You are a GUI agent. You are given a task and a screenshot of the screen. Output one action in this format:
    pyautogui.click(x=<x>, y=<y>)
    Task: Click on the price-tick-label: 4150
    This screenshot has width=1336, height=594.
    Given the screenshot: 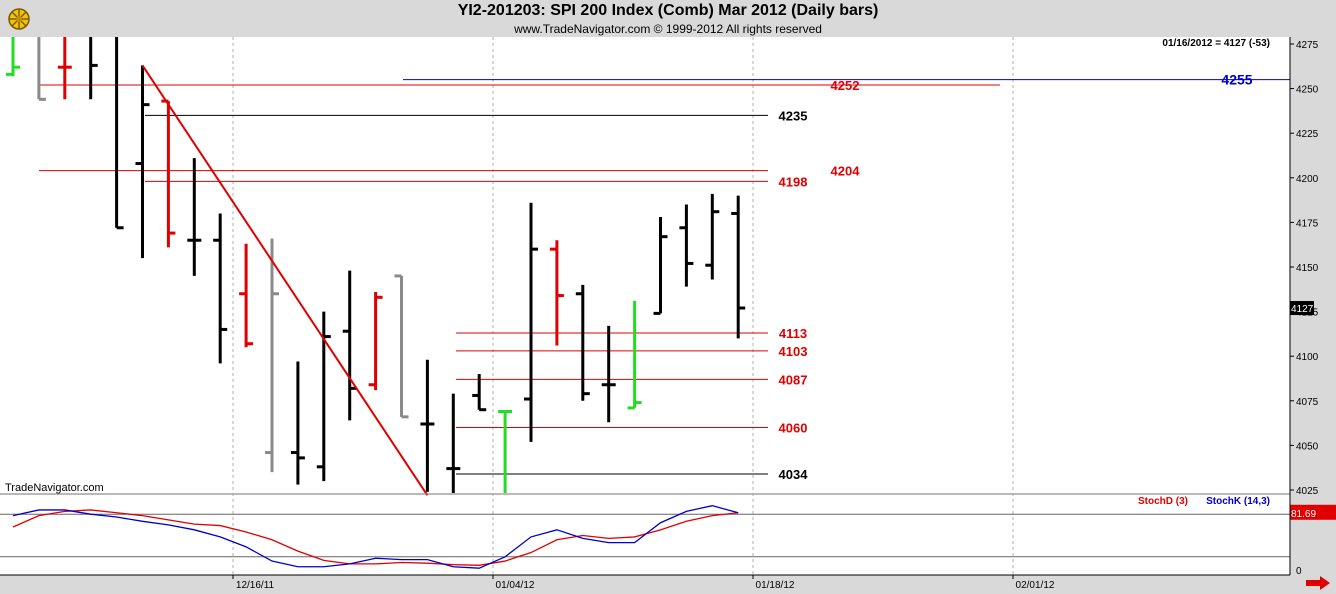 What is the action you would take?
    pyautogui.click(x=1307, y=268)
    